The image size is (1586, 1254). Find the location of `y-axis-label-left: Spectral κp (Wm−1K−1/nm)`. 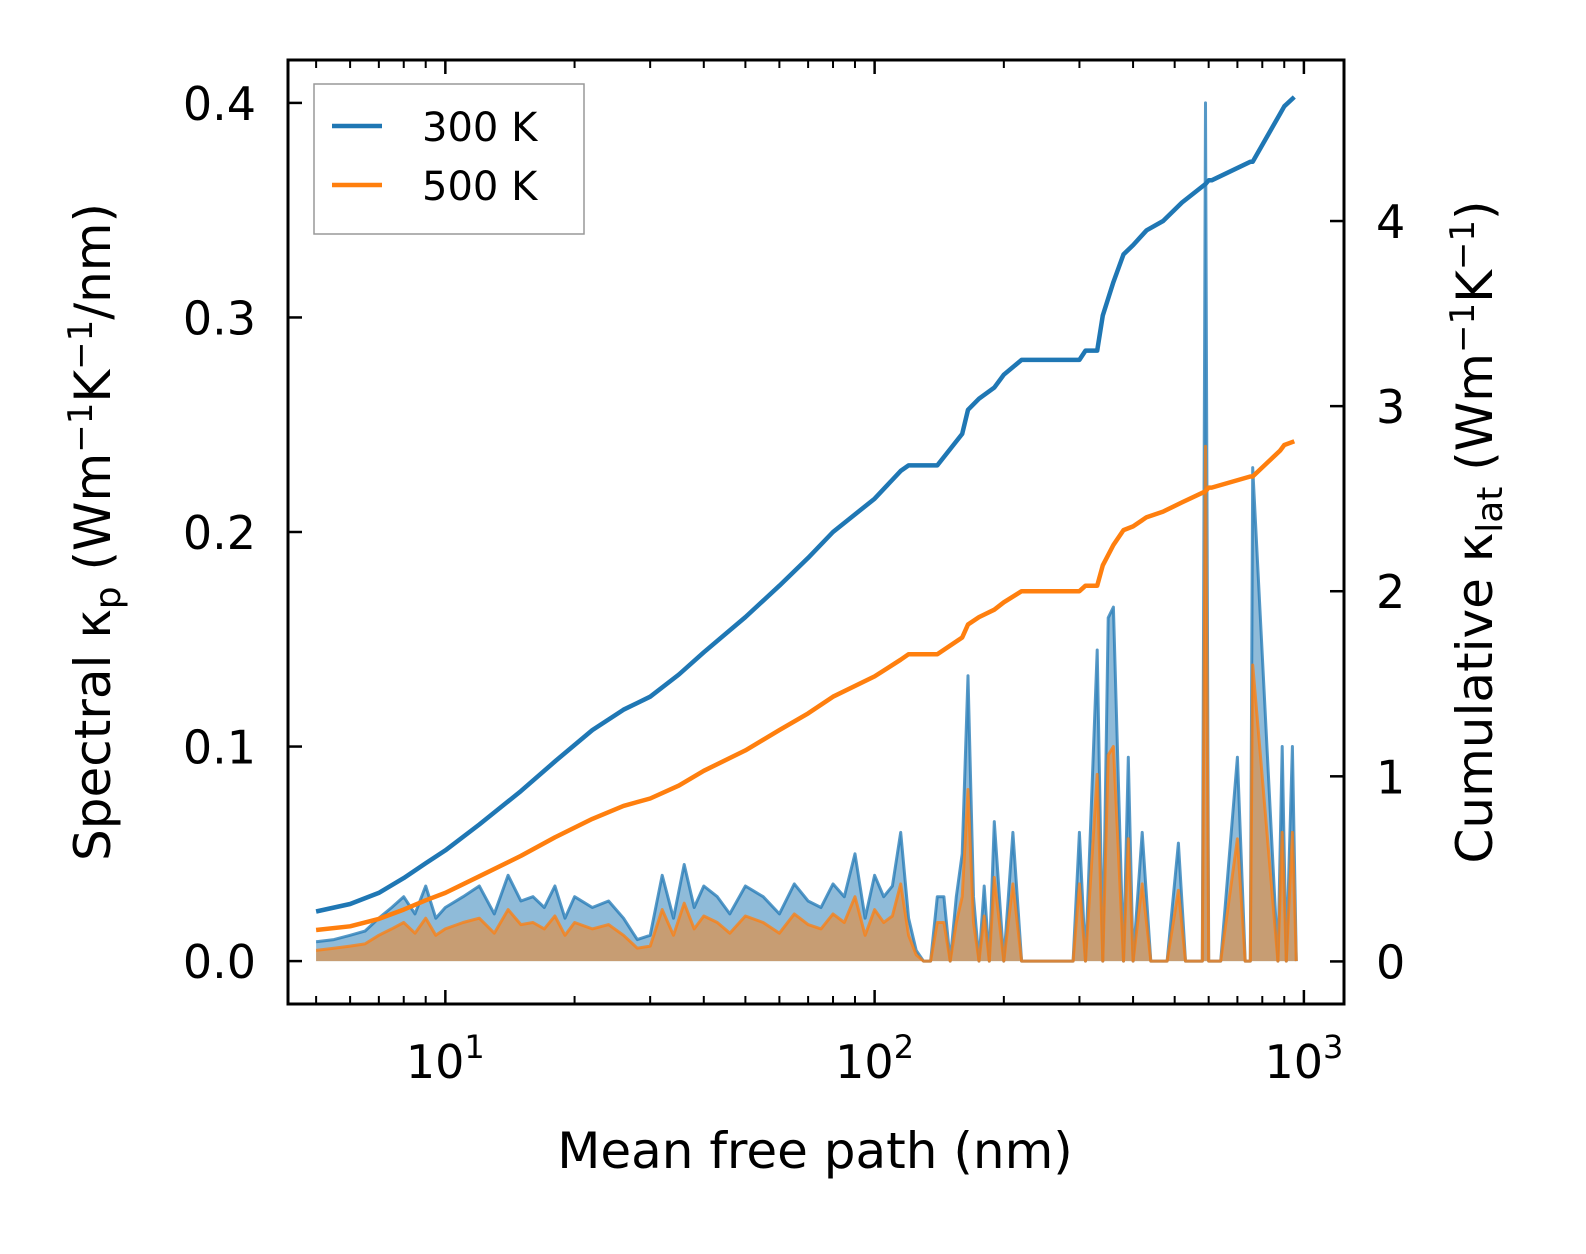

y-axis-label-left: Spectral κp (Wm−1K−1/nm) is located at coordinates (95, 532).